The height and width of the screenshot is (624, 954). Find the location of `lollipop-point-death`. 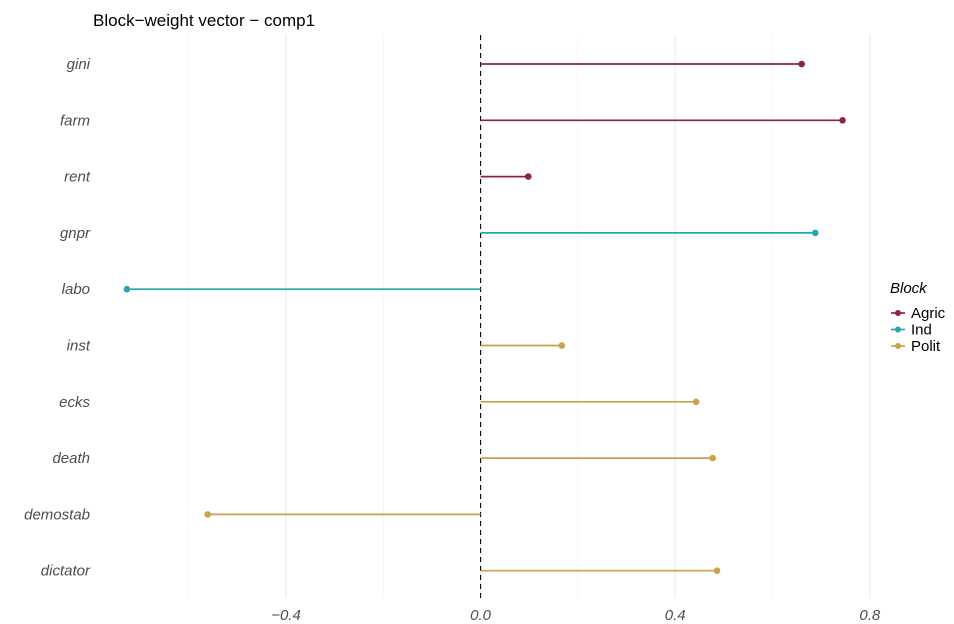

lollipop-point-death is located at coordinates (712, 458).